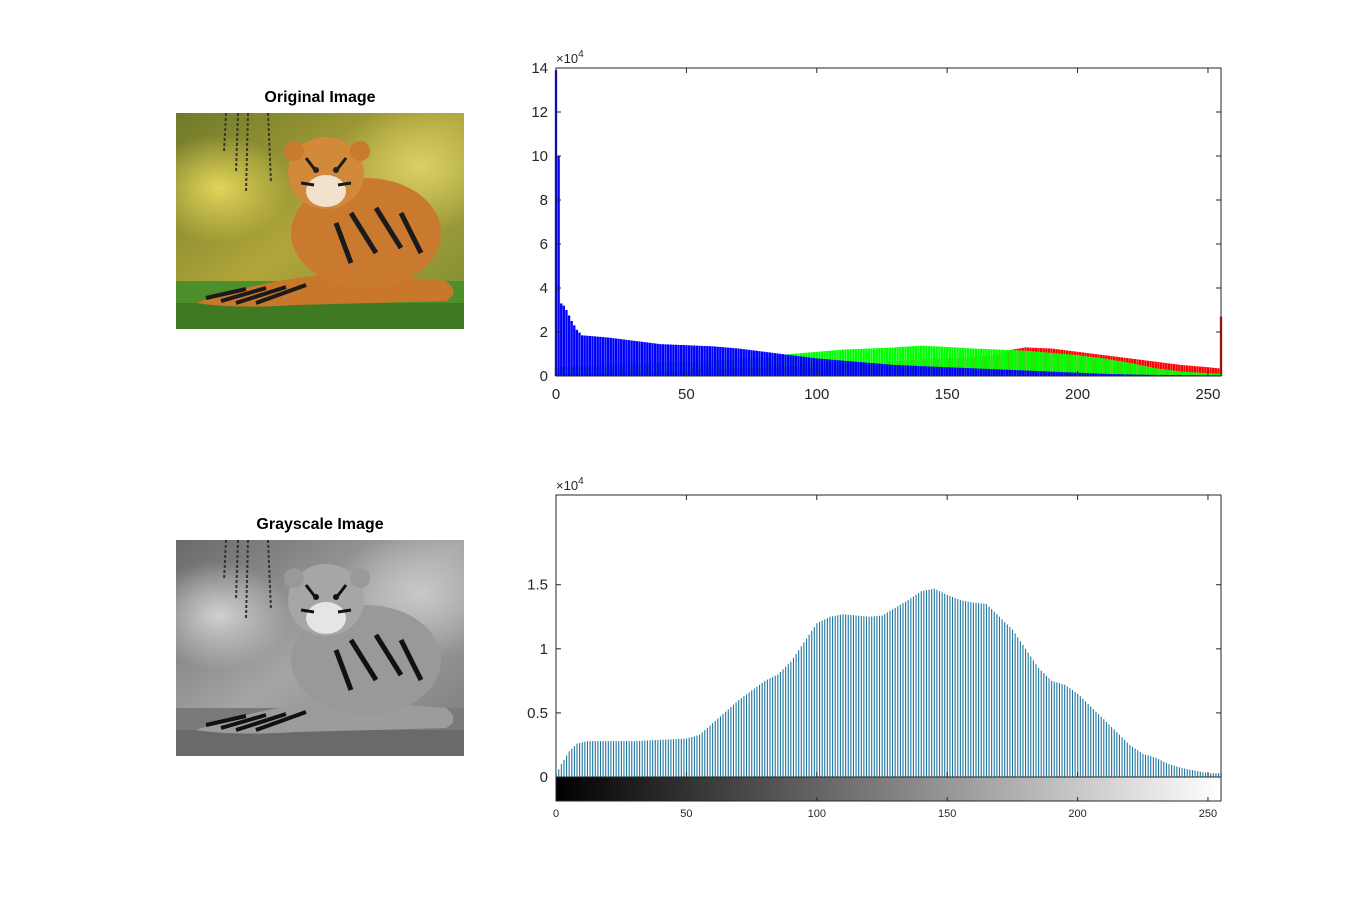 The image size is (1350, 900). What do you see at coordinates (686, 394) in the screenshot?
I see `x-tick-label: 50` at bounding box center [686, 394].